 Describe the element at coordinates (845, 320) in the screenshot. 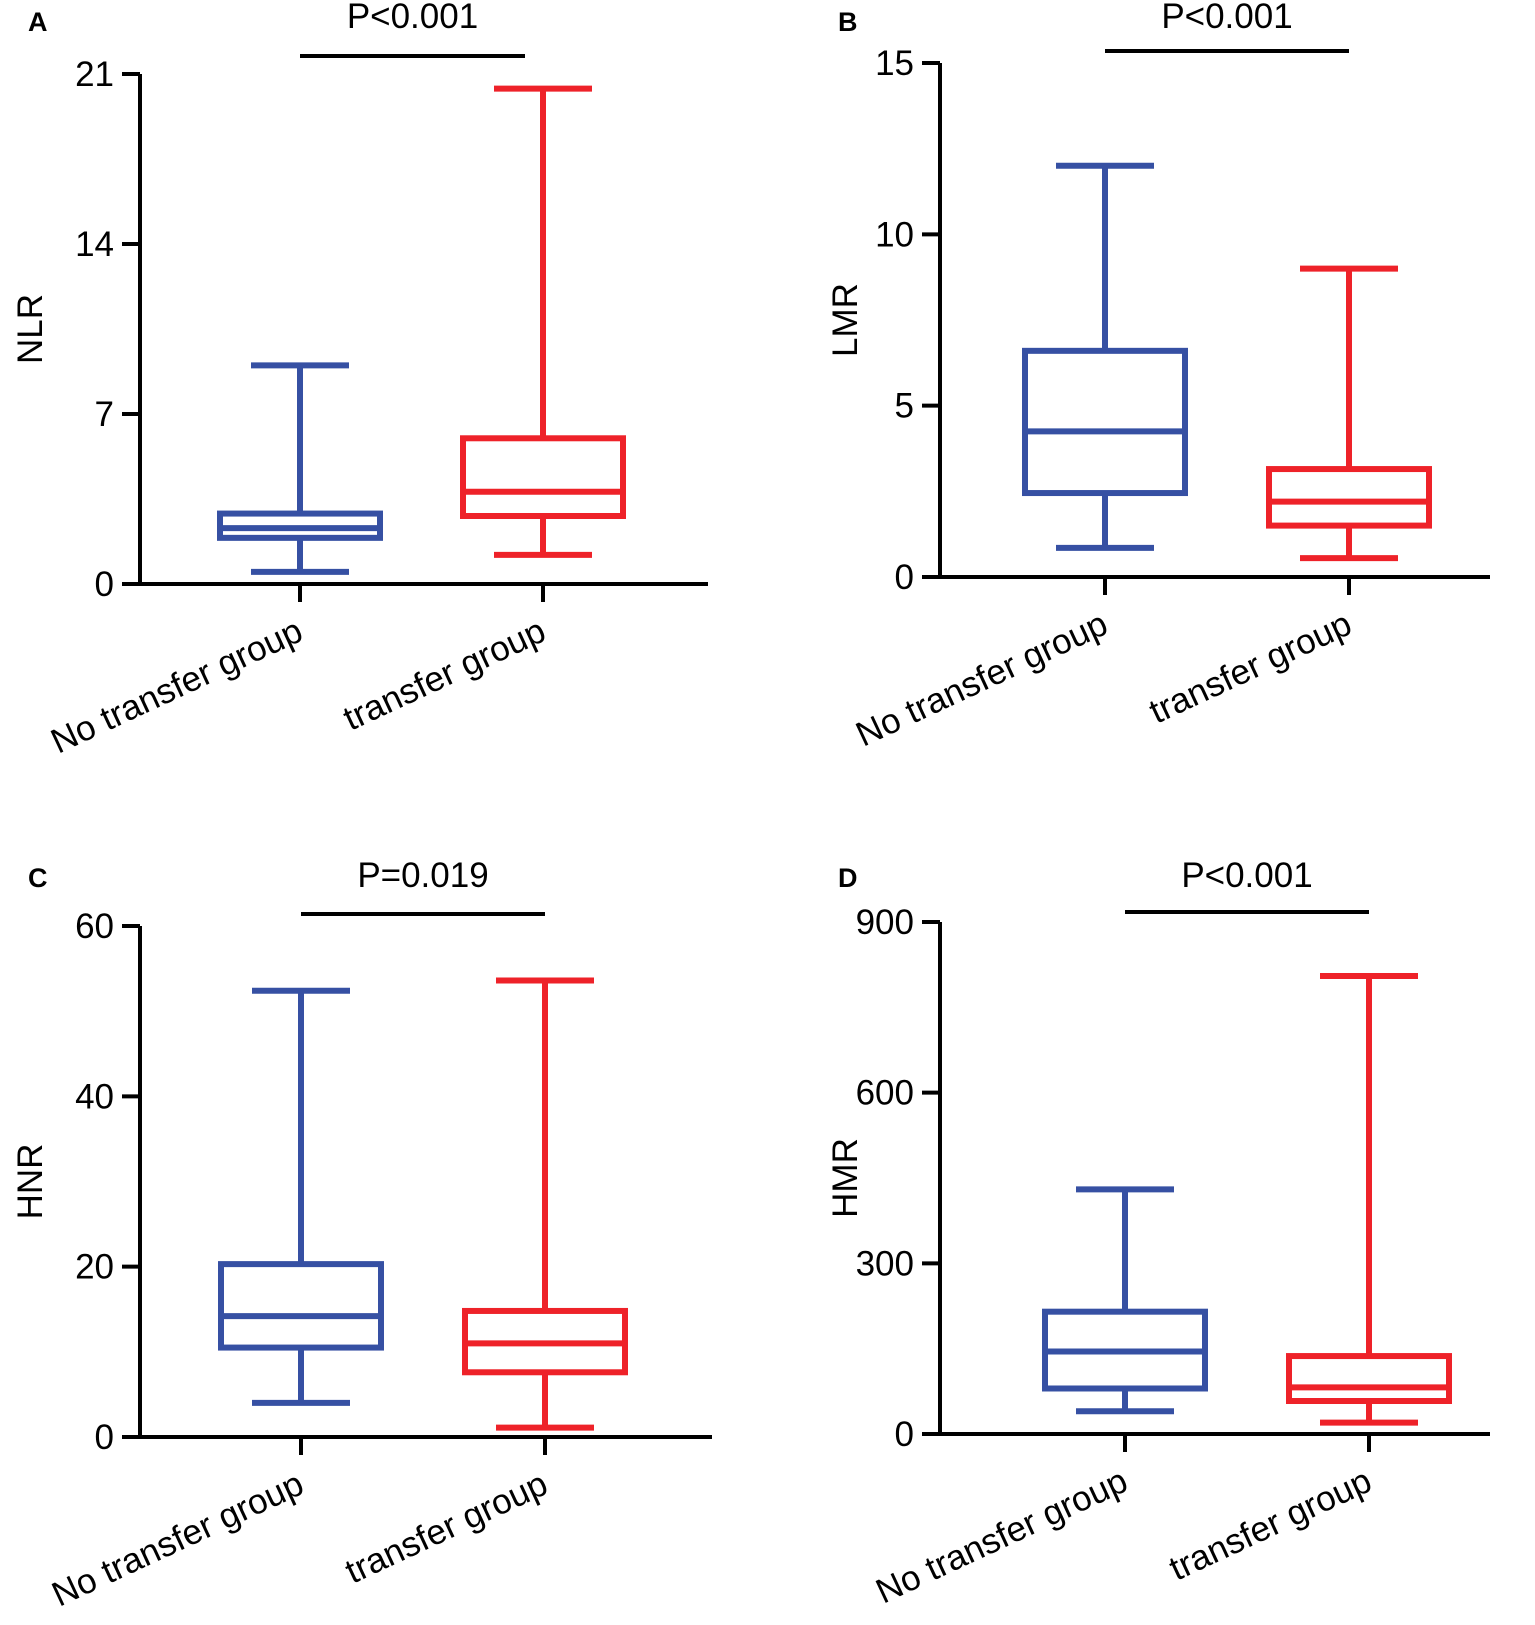

I see `y-axis-label: LMR` at that location.